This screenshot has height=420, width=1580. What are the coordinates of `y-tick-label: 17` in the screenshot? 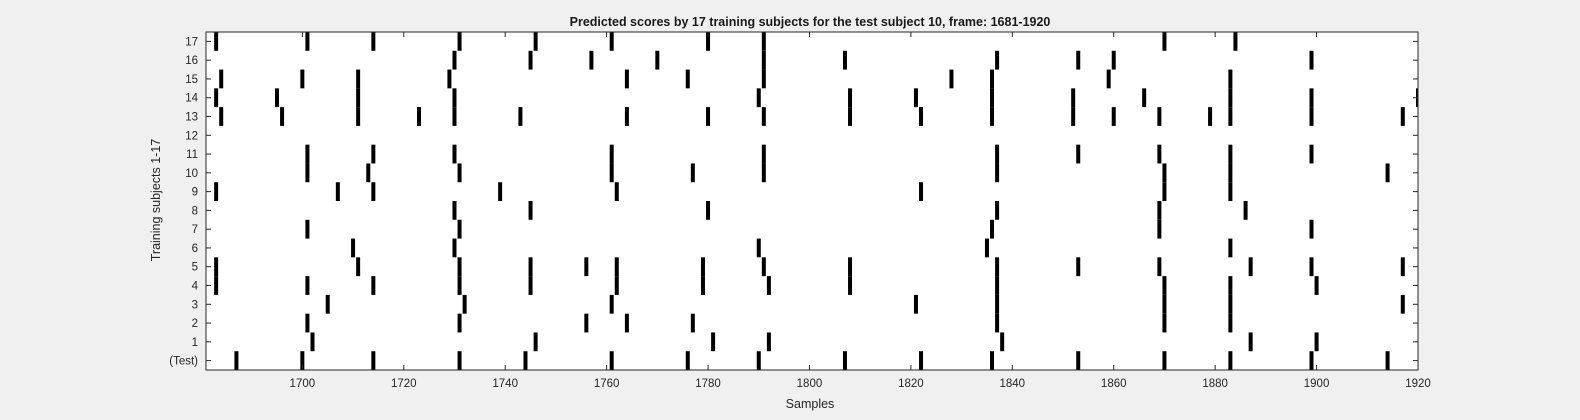 It's located at (191, 42).